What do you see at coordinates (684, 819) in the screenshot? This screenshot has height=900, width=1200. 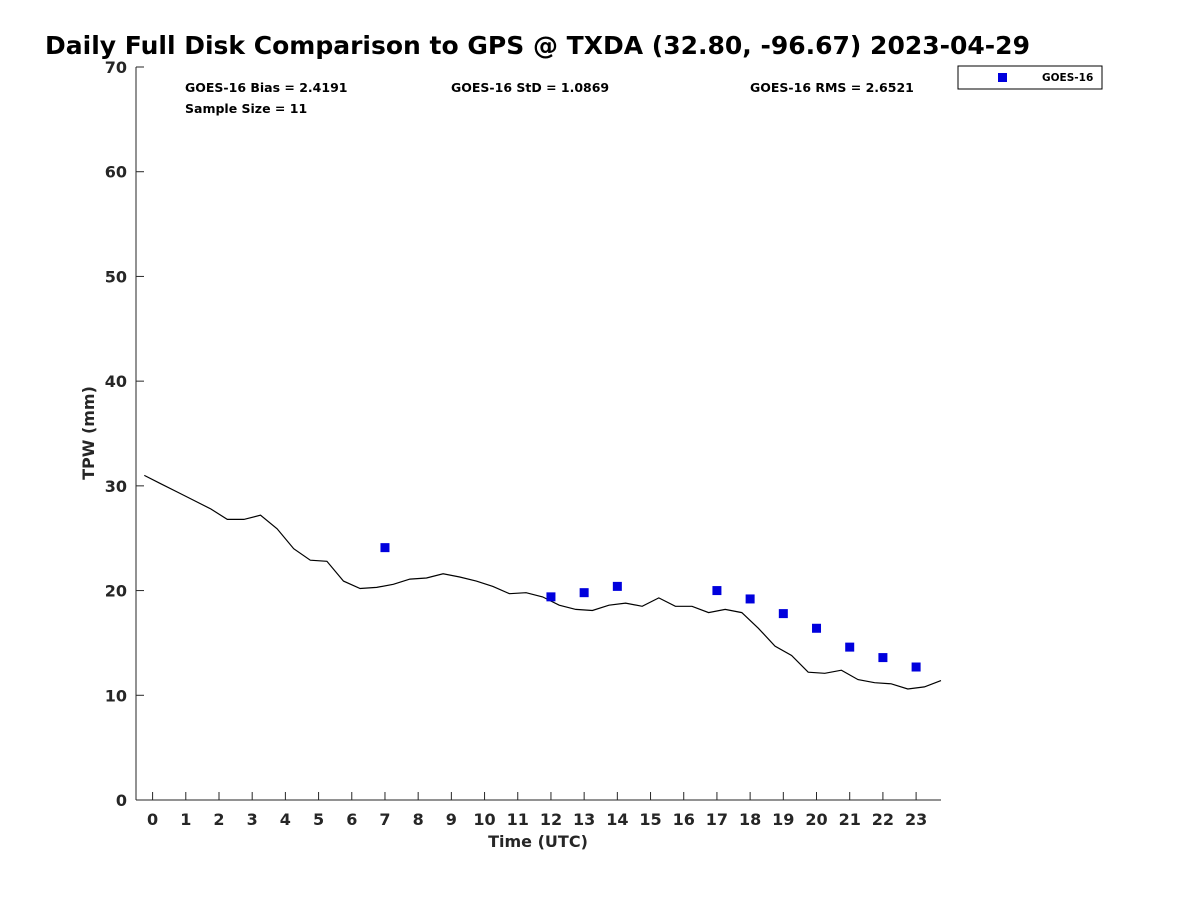 I see `x-tick-label: 16` at bounding box center [684, 819].